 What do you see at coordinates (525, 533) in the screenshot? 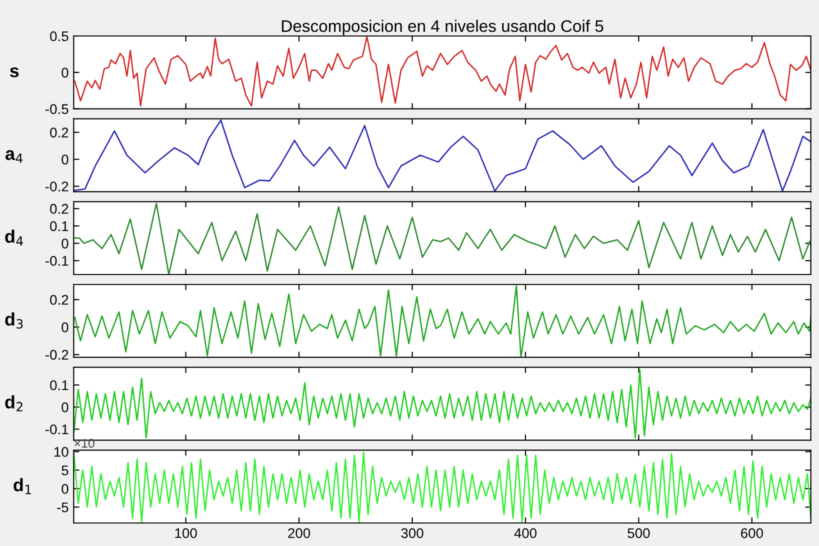
I see `x-tick-label: 400` at bounding box center [525, 533].